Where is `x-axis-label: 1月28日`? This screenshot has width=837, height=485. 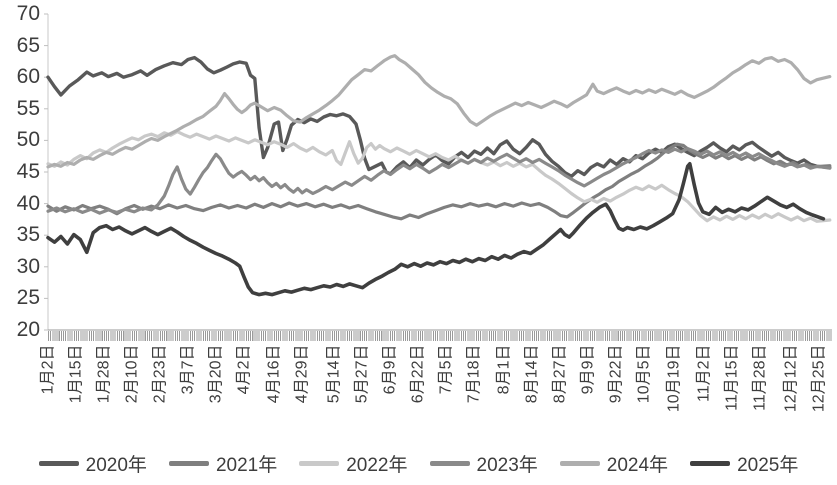 x-axis-label: 1月28日 is located at coordinates (103, 373).